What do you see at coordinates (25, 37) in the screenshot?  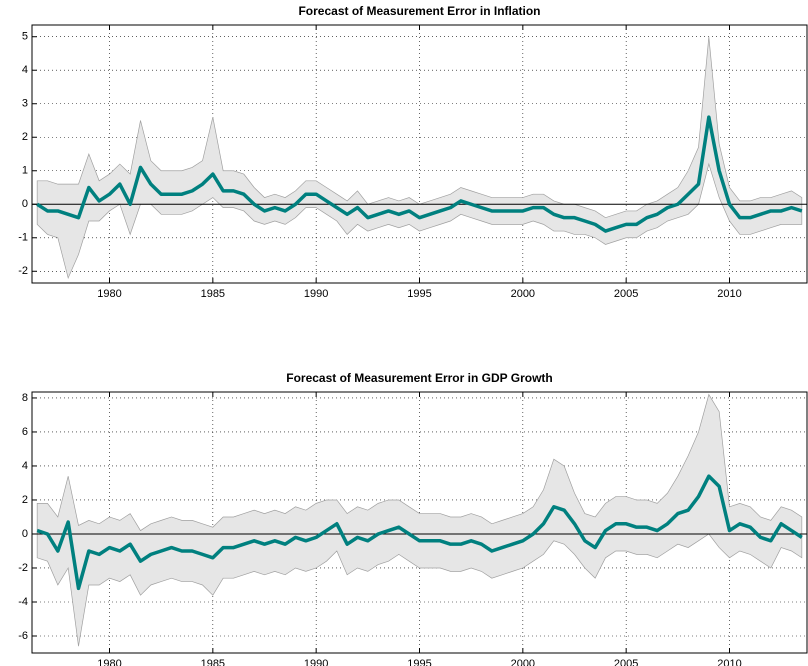 I see `y-tick-label: 5` at bounding box center [25, 37].